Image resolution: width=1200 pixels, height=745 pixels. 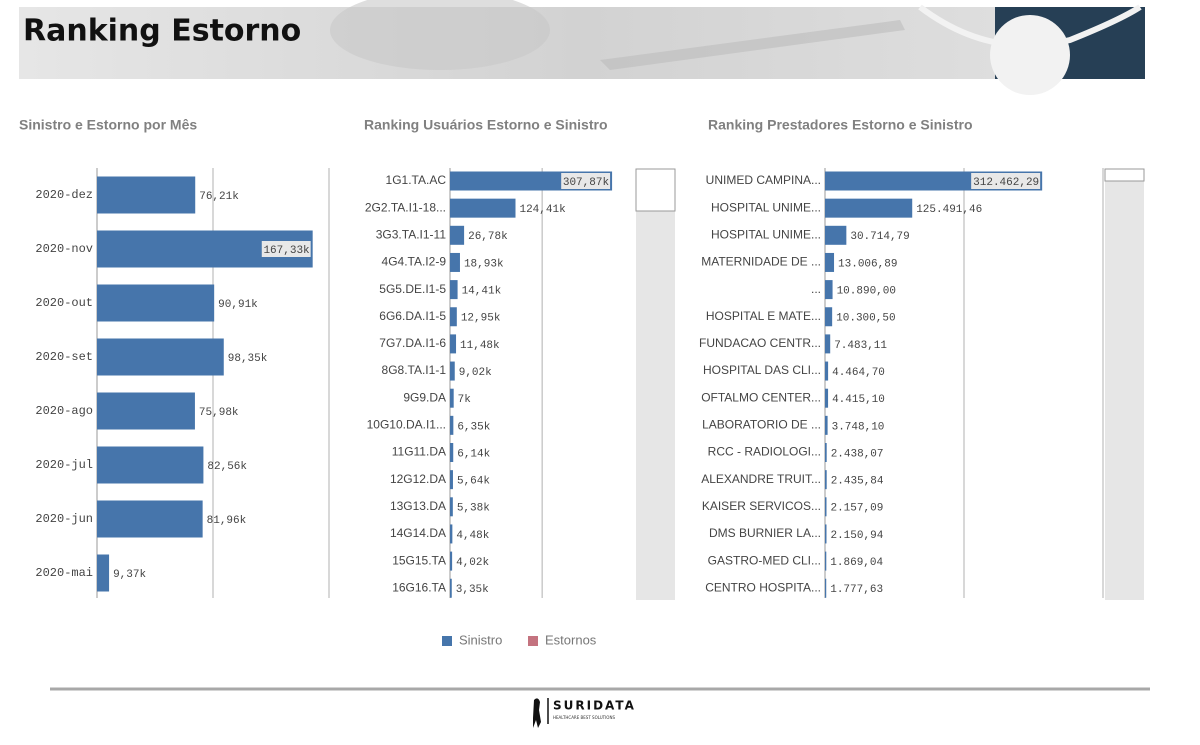 What do you see at coordinates (472, 563) in the screenshot?
I see `value-label: 4,02k` at bounding box center [472, 563].